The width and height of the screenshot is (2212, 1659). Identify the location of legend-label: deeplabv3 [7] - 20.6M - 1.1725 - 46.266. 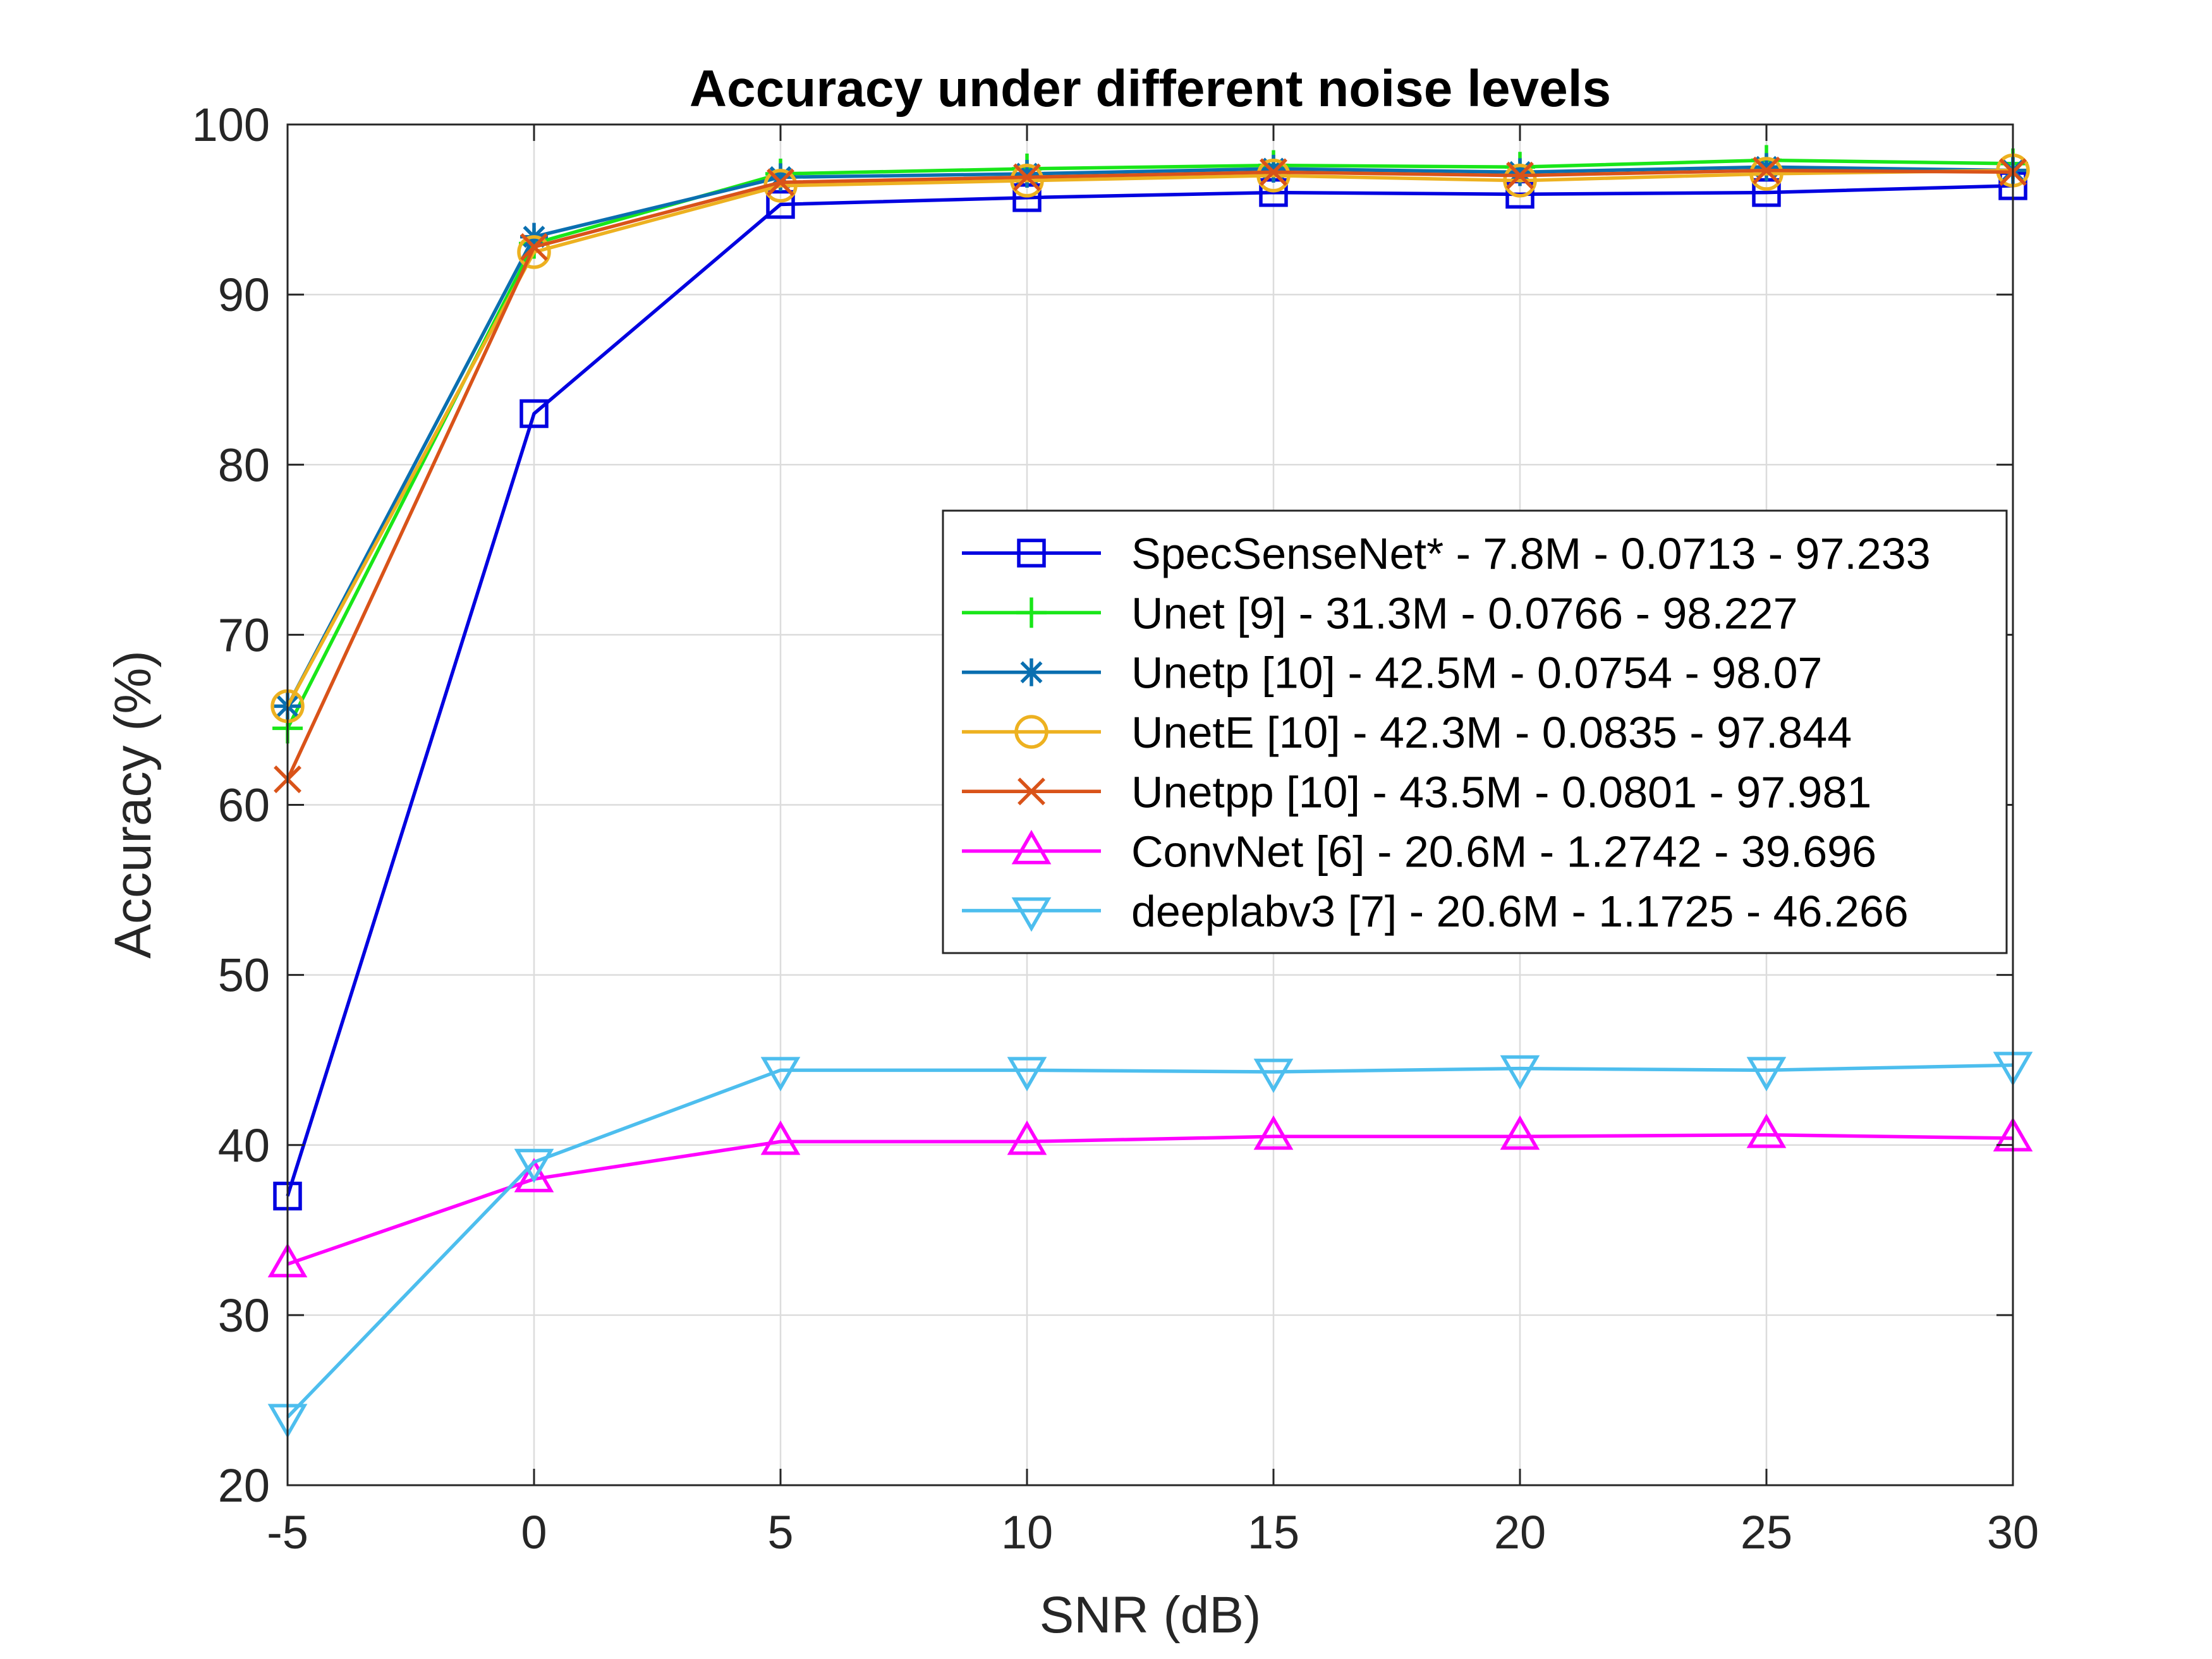
(1520, 911).